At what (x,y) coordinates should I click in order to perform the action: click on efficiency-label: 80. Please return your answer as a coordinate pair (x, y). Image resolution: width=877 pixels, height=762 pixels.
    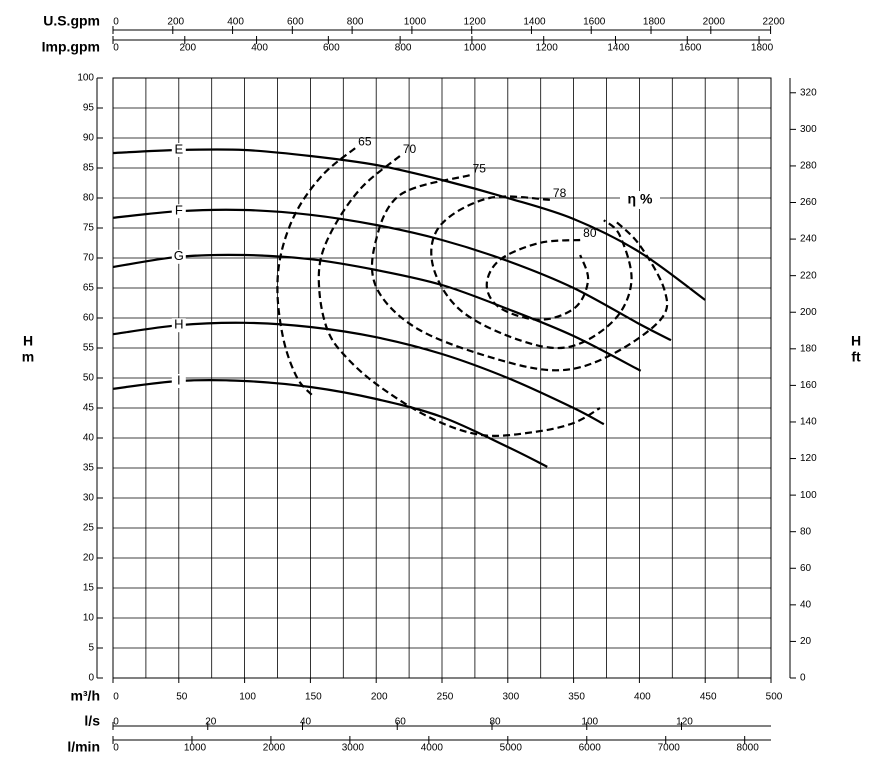
    Looking at the image, I should click on (590, 233).